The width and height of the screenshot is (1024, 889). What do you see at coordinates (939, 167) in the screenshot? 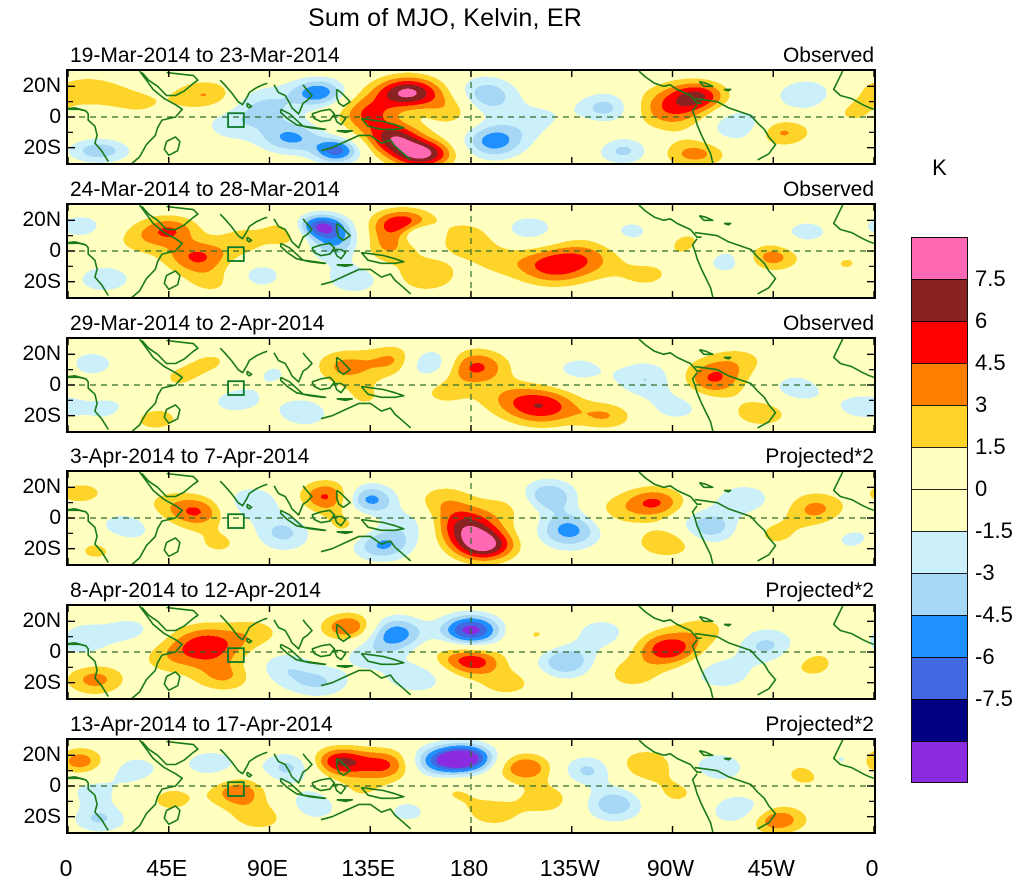
I see `colorbar-unit-label: K` at bounding box center [939, 167].